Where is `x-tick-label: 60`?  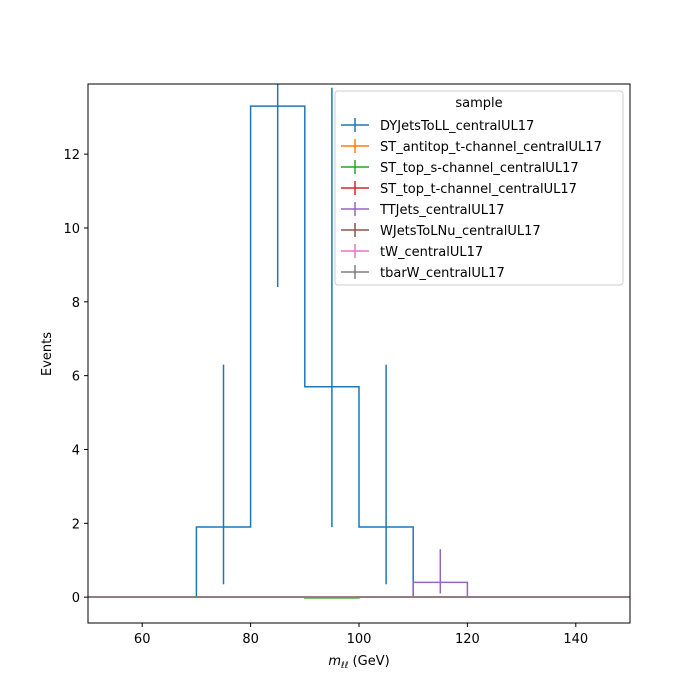 x-tick-label: 60 is located at coordinates (142, 639).